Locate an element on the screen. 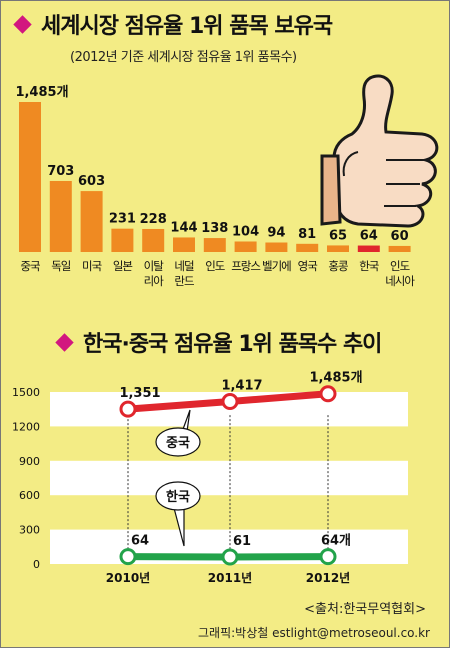 The image size is (450, 648). bar-미국 is located at coordinates (91, 221).